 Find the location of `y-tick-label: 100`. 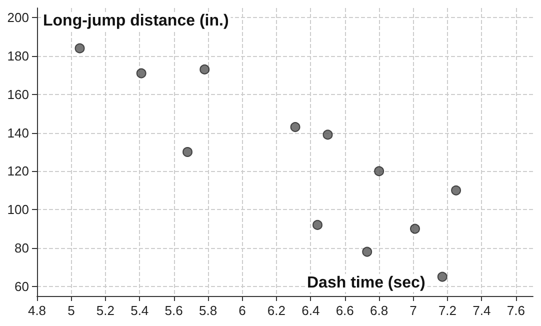

y-tick-label: 100 is located at coordinates (18, 210).